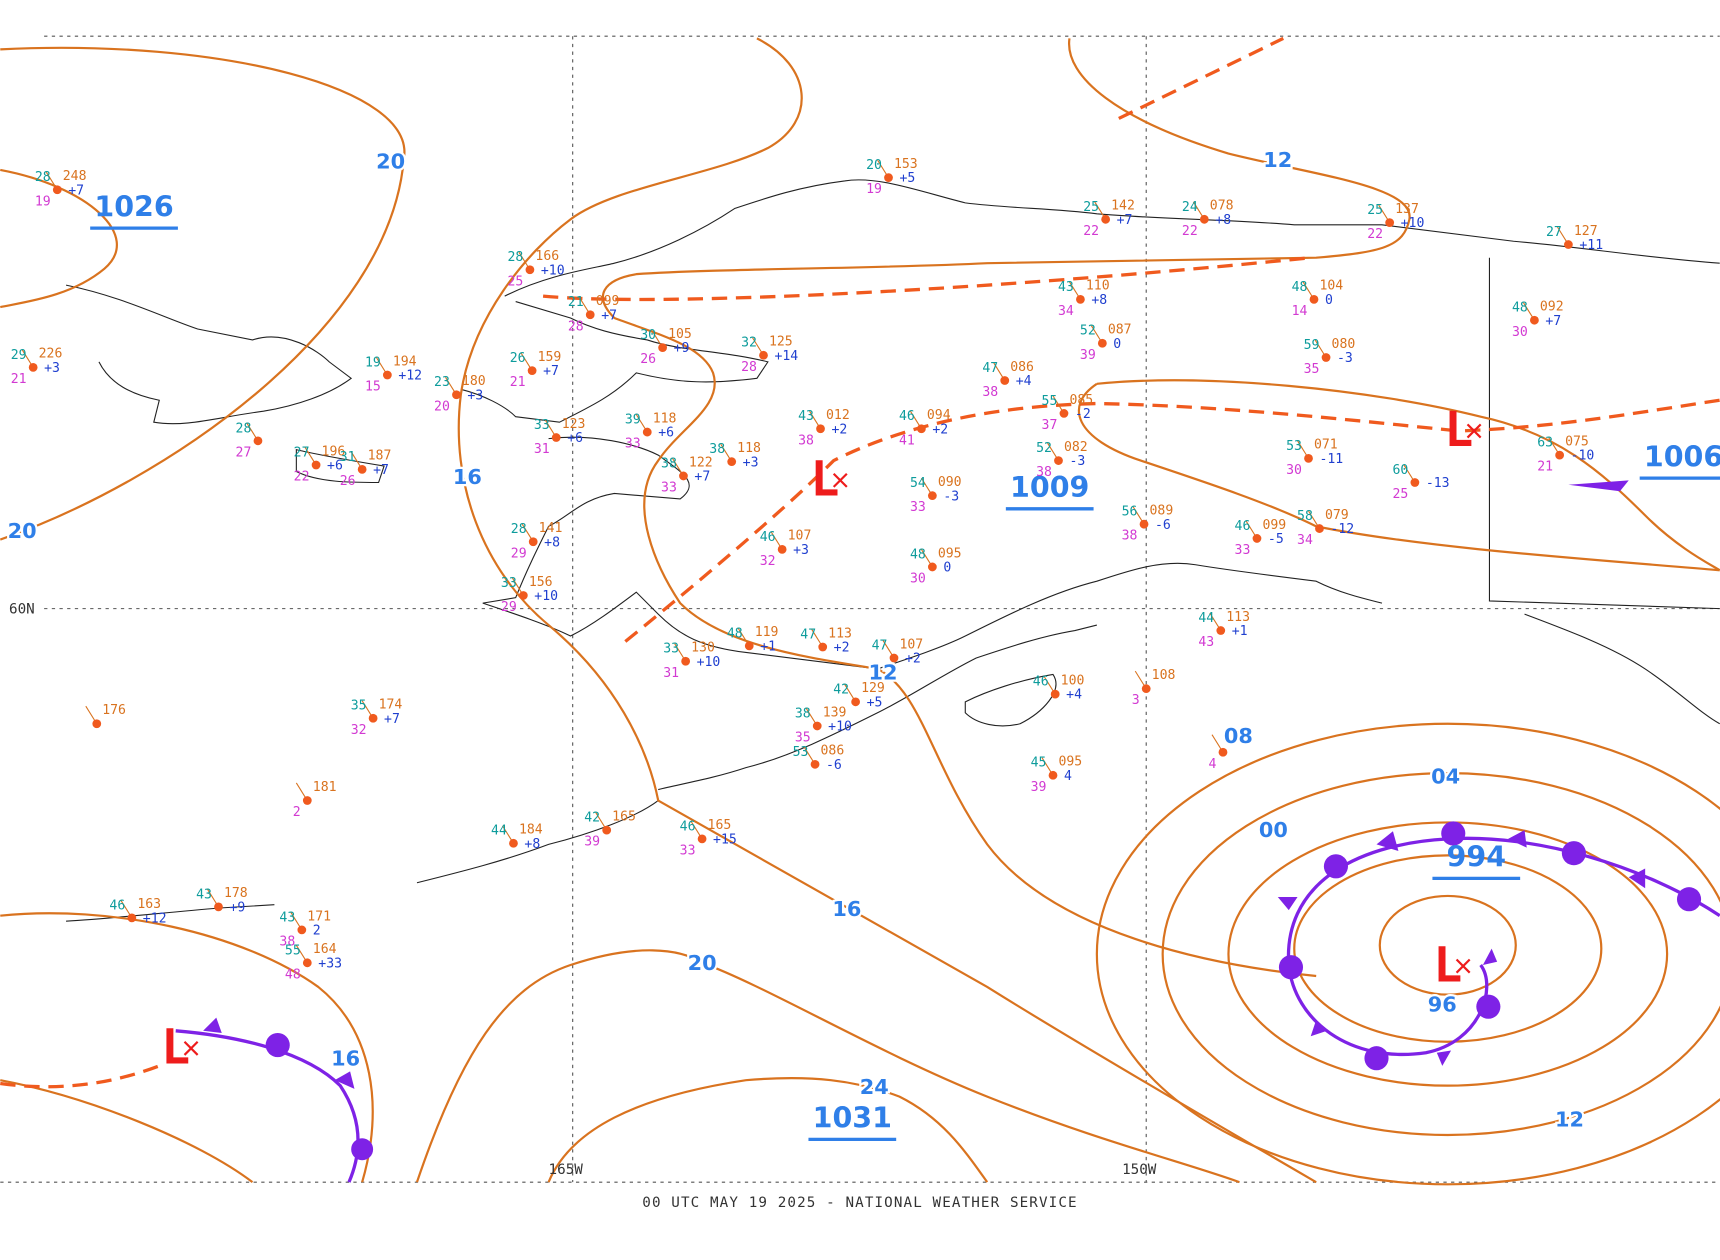 The image size is (1720, 1260). I want to click on temperature: 20, so click(874, 165).